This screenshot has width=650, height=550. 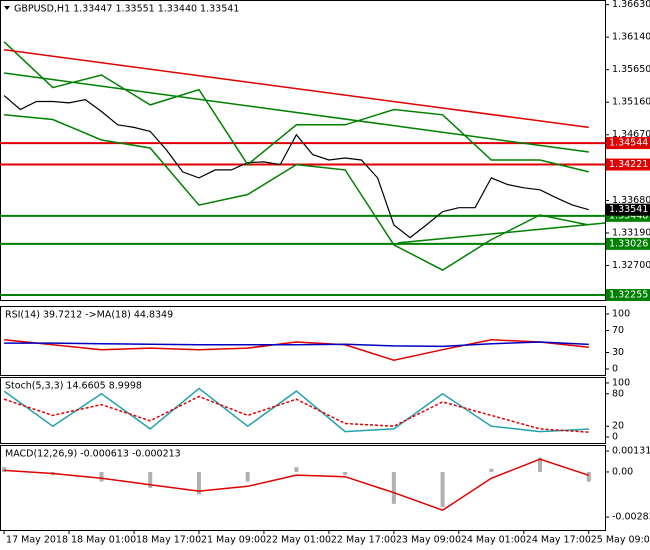 I want to click on x-tick-label: 18 May 17:00, so click(x=168, y=540).